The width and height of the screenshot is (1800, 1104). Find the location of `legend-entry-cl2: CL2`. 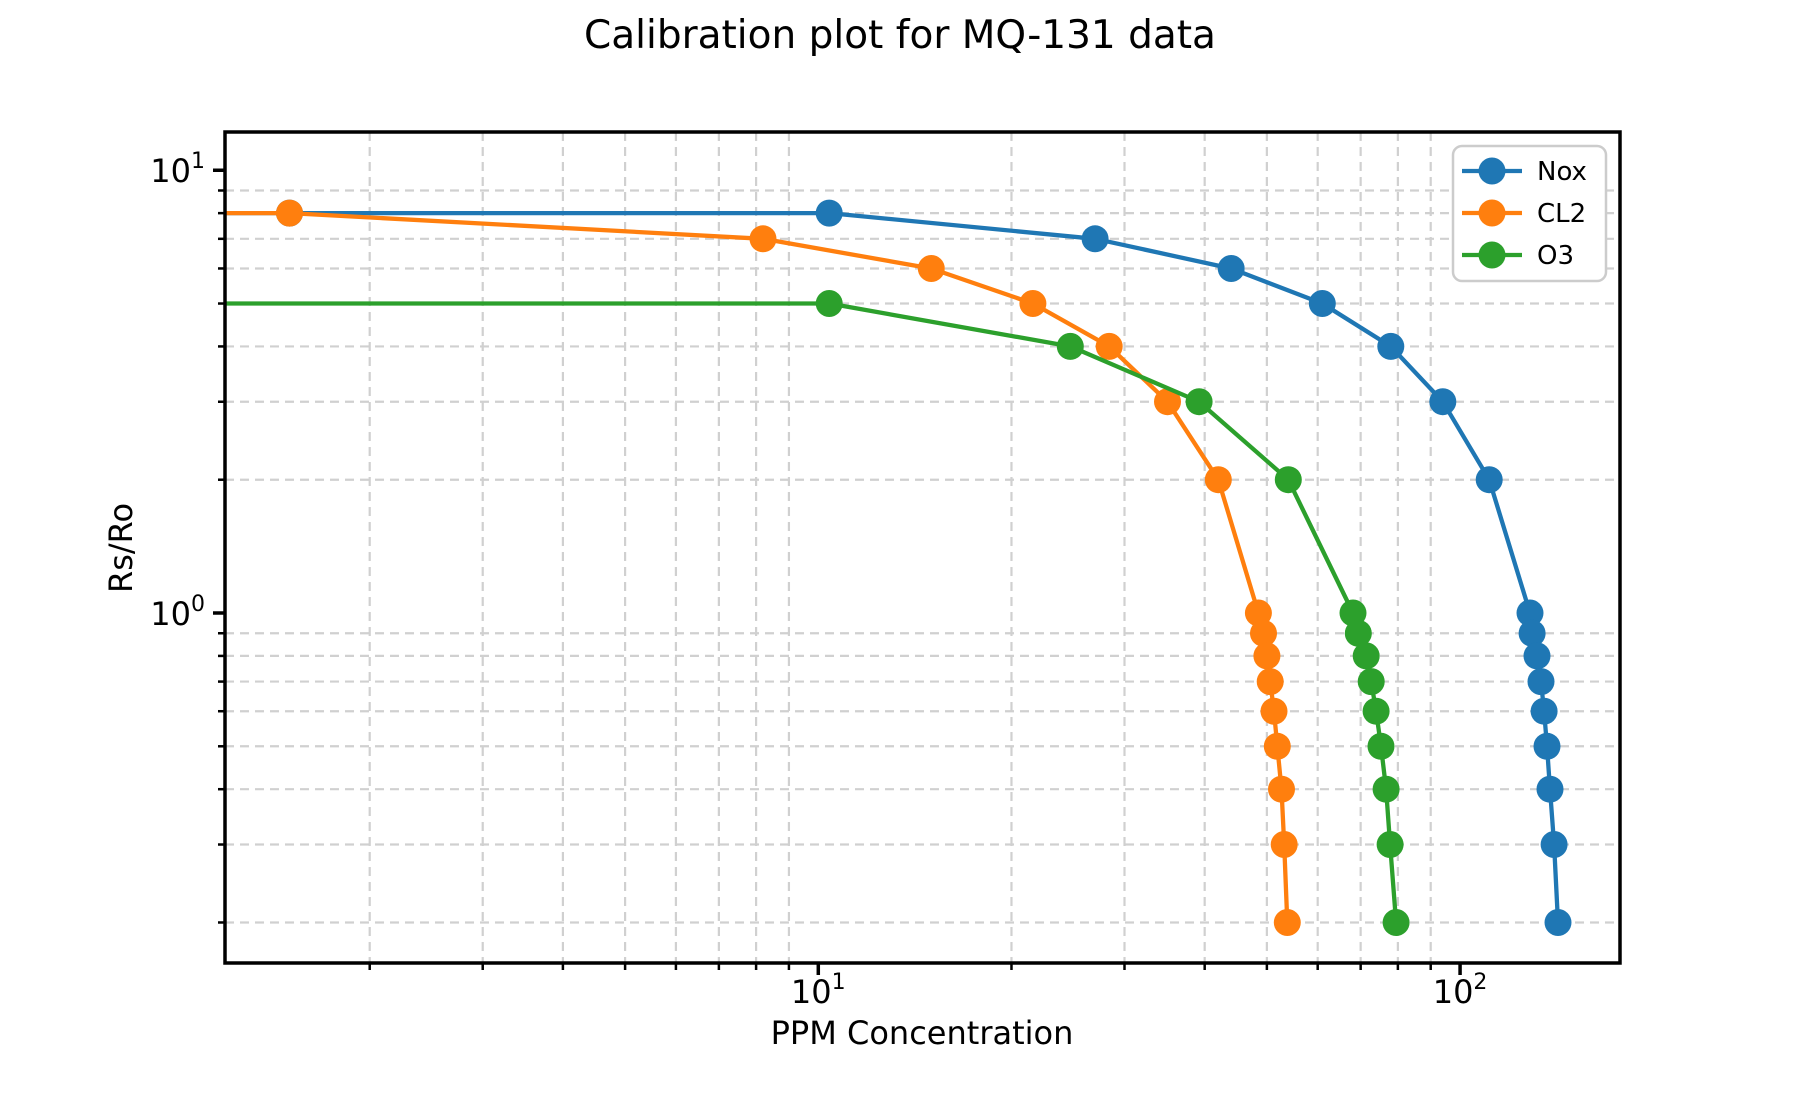

legend-entry-cl2: CL2 is located at coordinates (1524, 214).